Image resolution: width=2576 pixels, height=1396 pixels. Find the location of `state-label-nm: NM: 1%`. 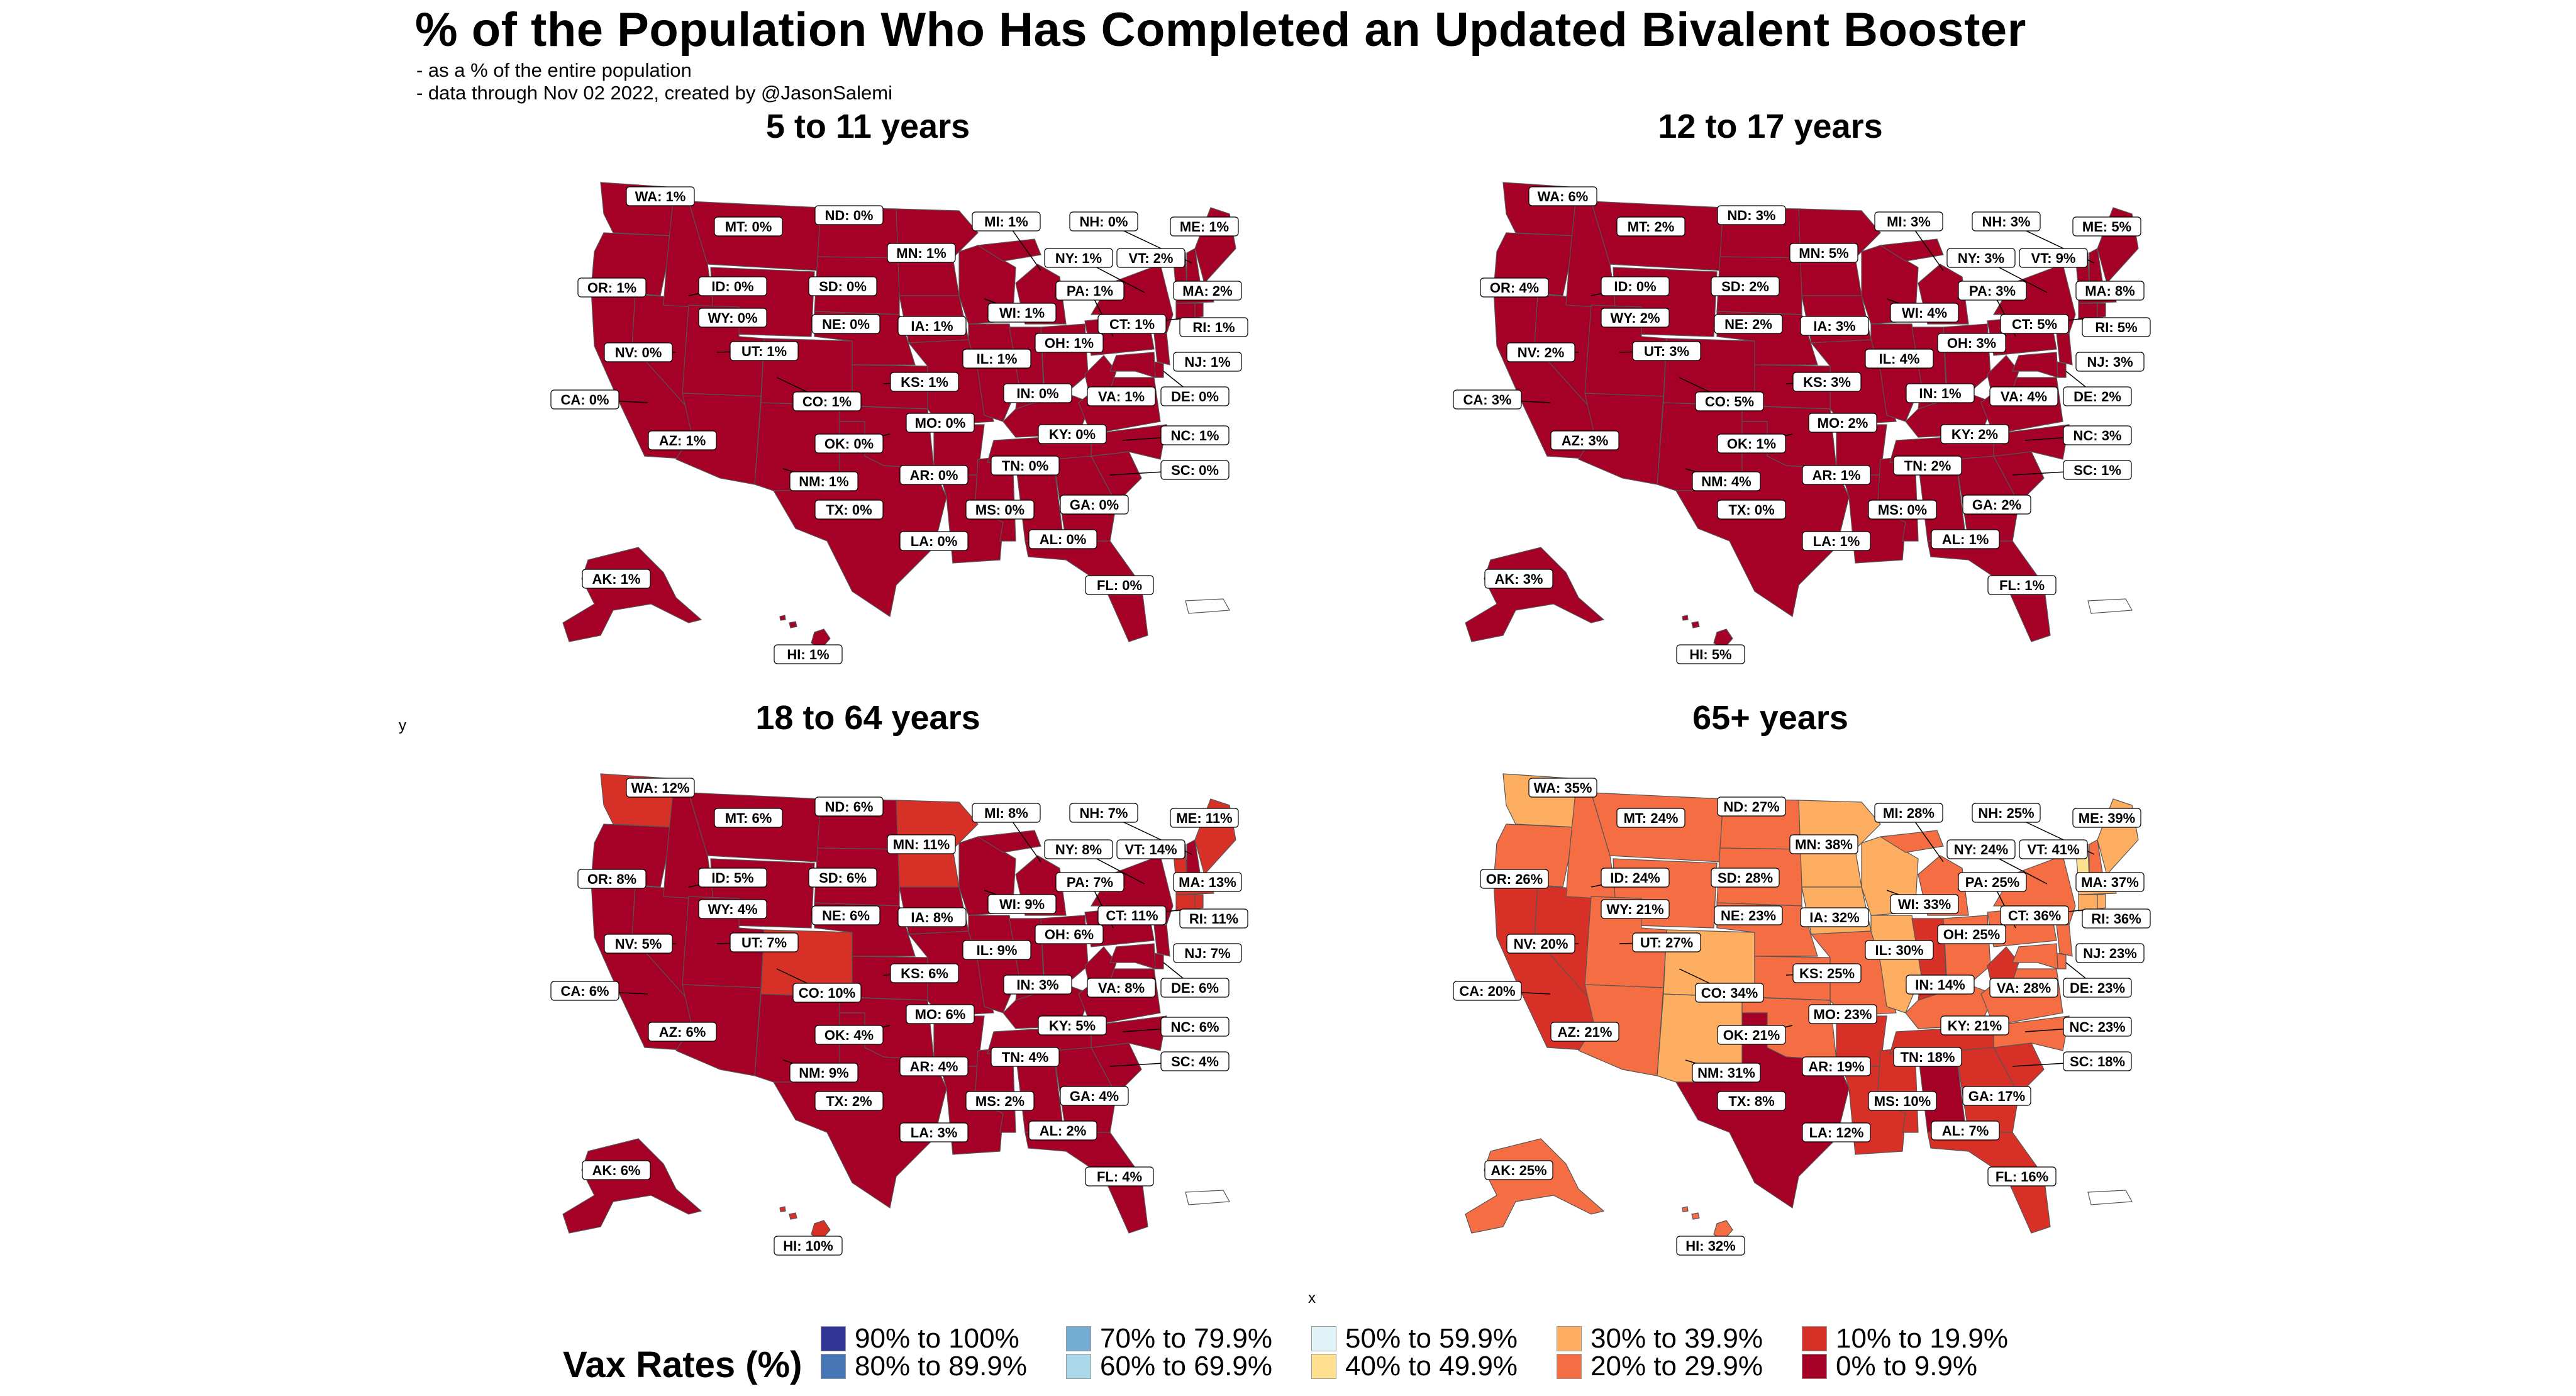

state-label-nm: NM: 1% is located at coordinates (820, 479).